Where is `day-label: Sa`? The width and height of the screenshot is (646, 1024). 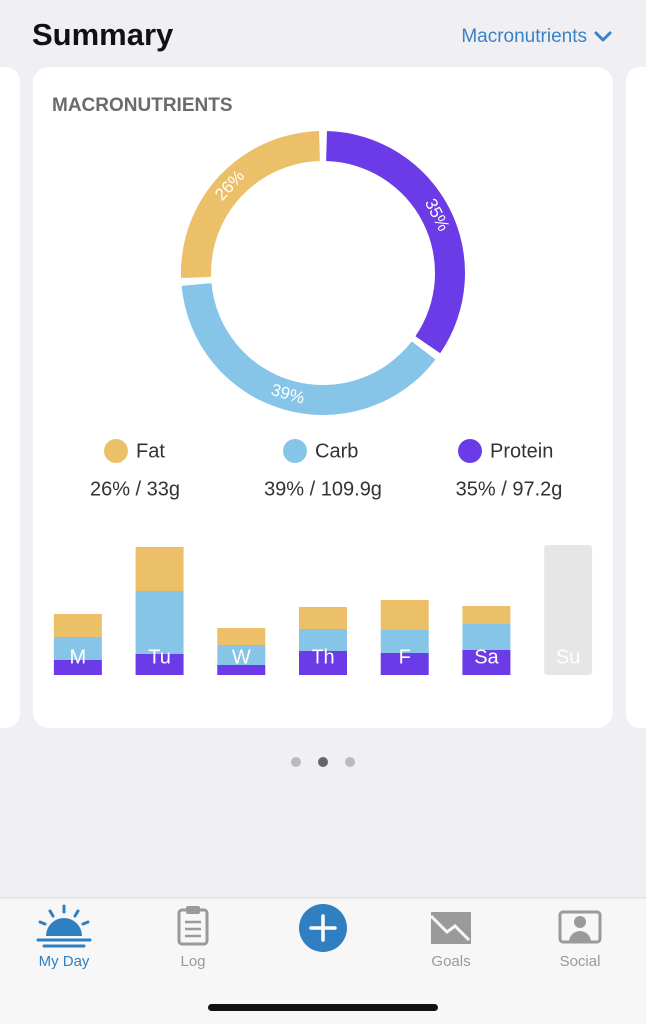 day-label: Sa is located at coordinates (486, 657).